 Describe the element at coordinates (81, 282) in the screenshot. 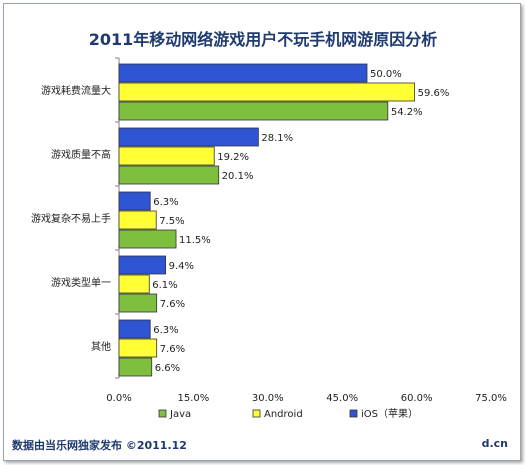

I see `category-label: 游戏类型单一` at that location.